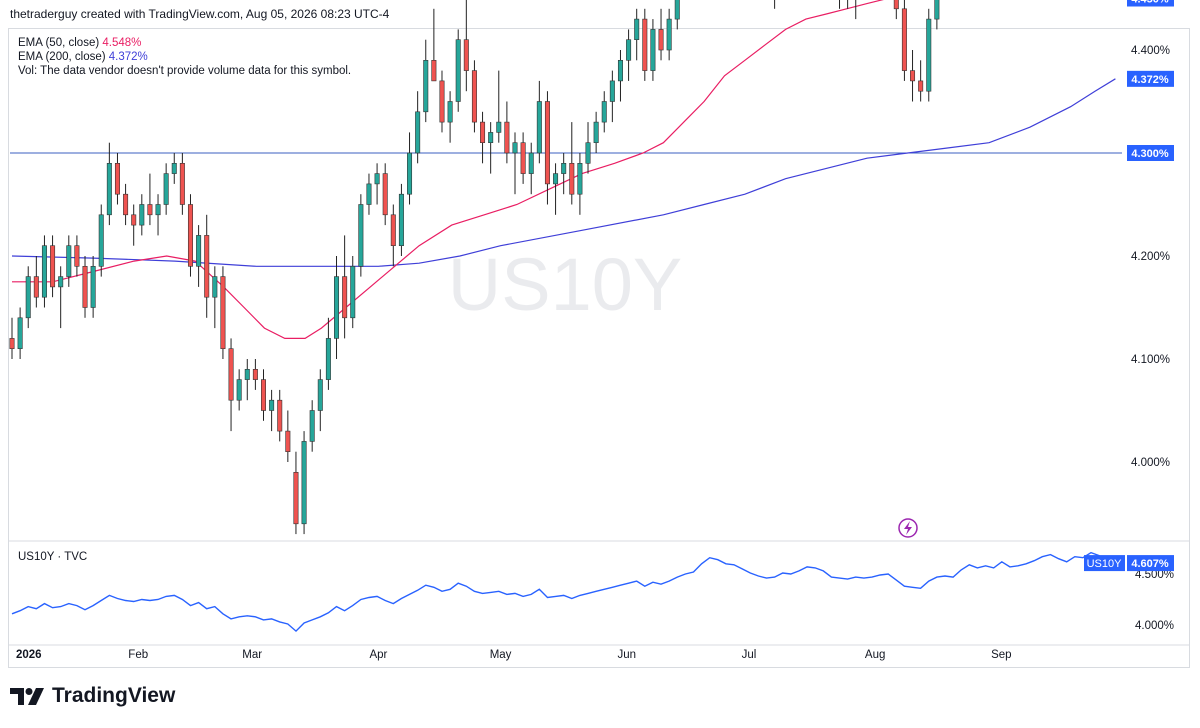 This screenshot has width=1200, height=728. I want to click on lower-last-tag: US10Y 4.607%, so click(1129, 563).